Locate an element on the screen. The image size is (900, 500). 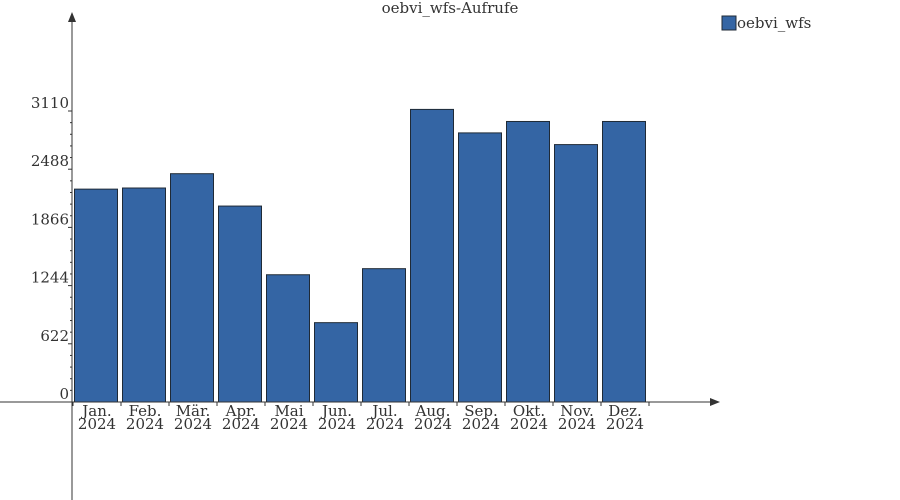
y-tick-label: 1244 is located at coordinates (50, 278).